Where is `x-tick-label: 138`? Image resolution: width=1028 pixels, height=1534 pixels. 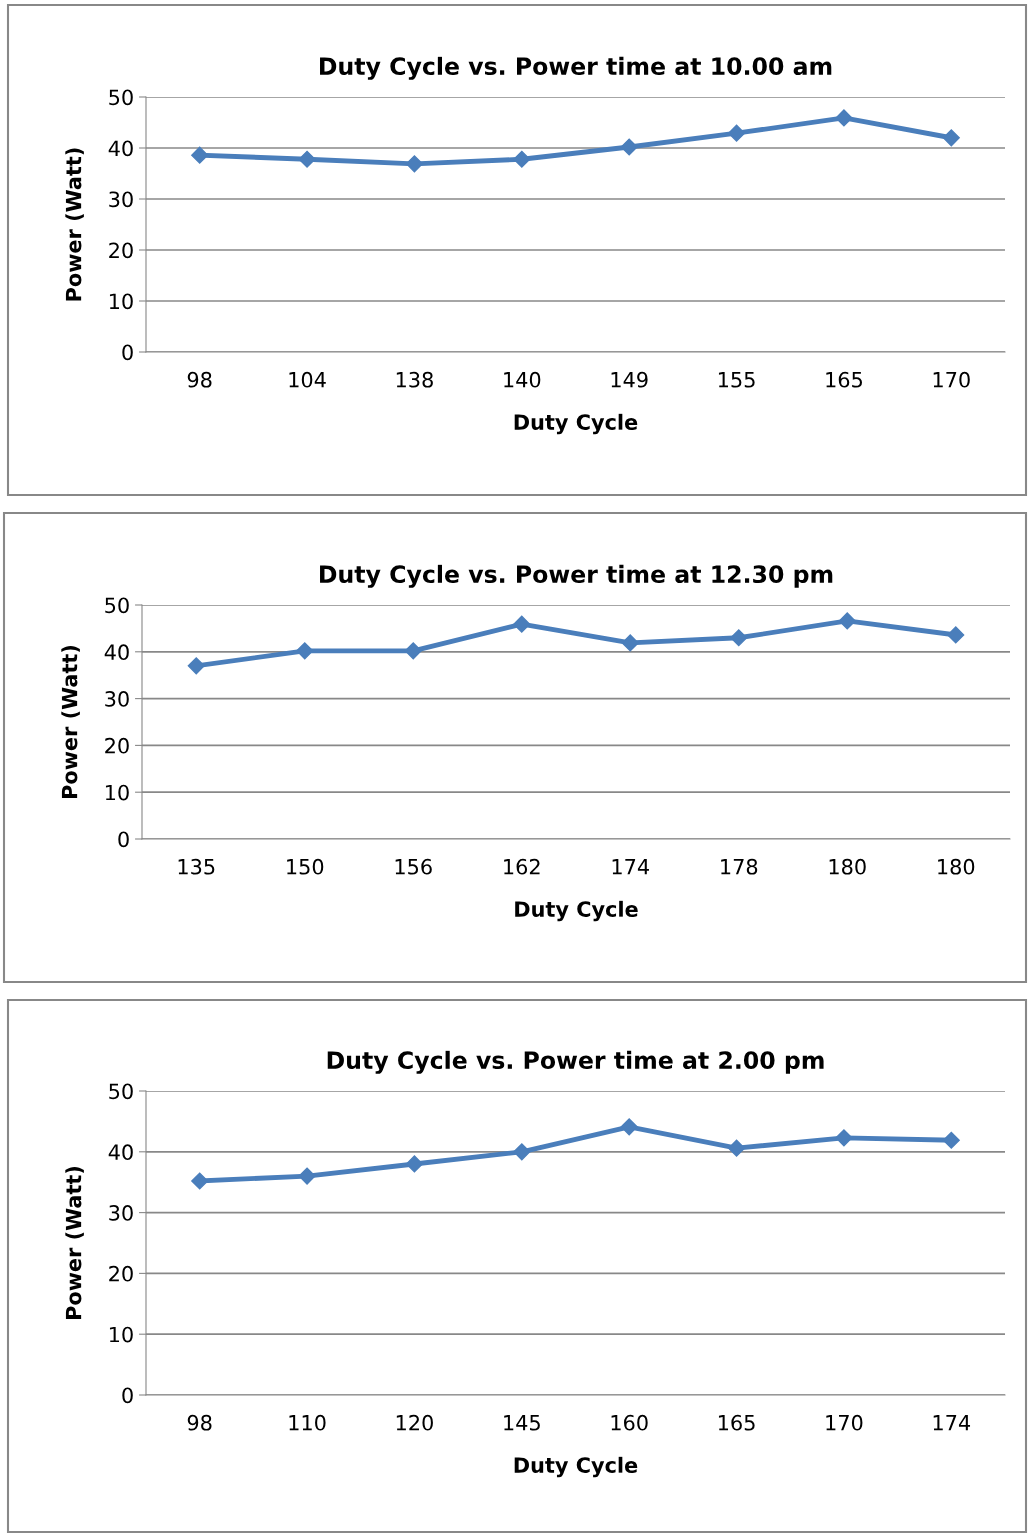 x-tick-label: 138 is located at coordinates (414, 379).